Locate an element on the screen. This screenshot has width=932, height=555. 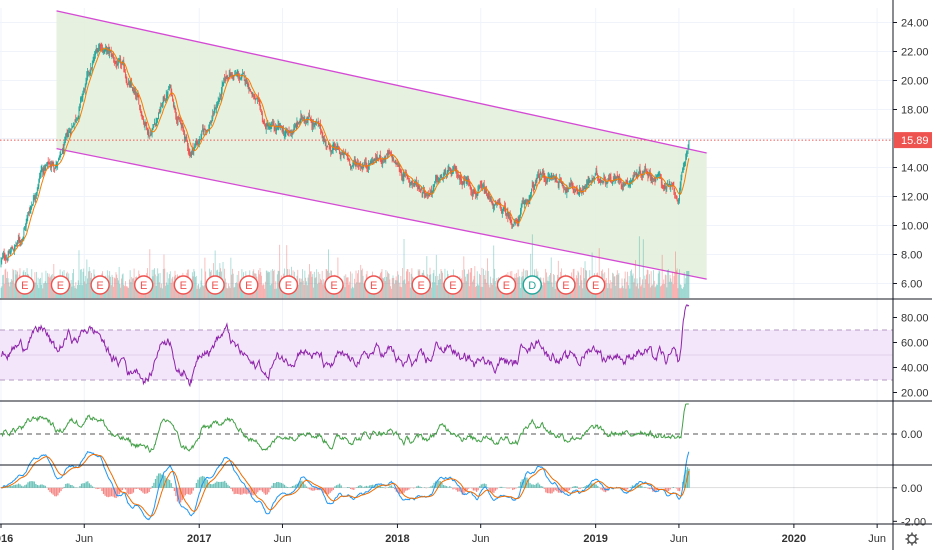
x-tick-label: 2017 is located at coordinates (199, 539).